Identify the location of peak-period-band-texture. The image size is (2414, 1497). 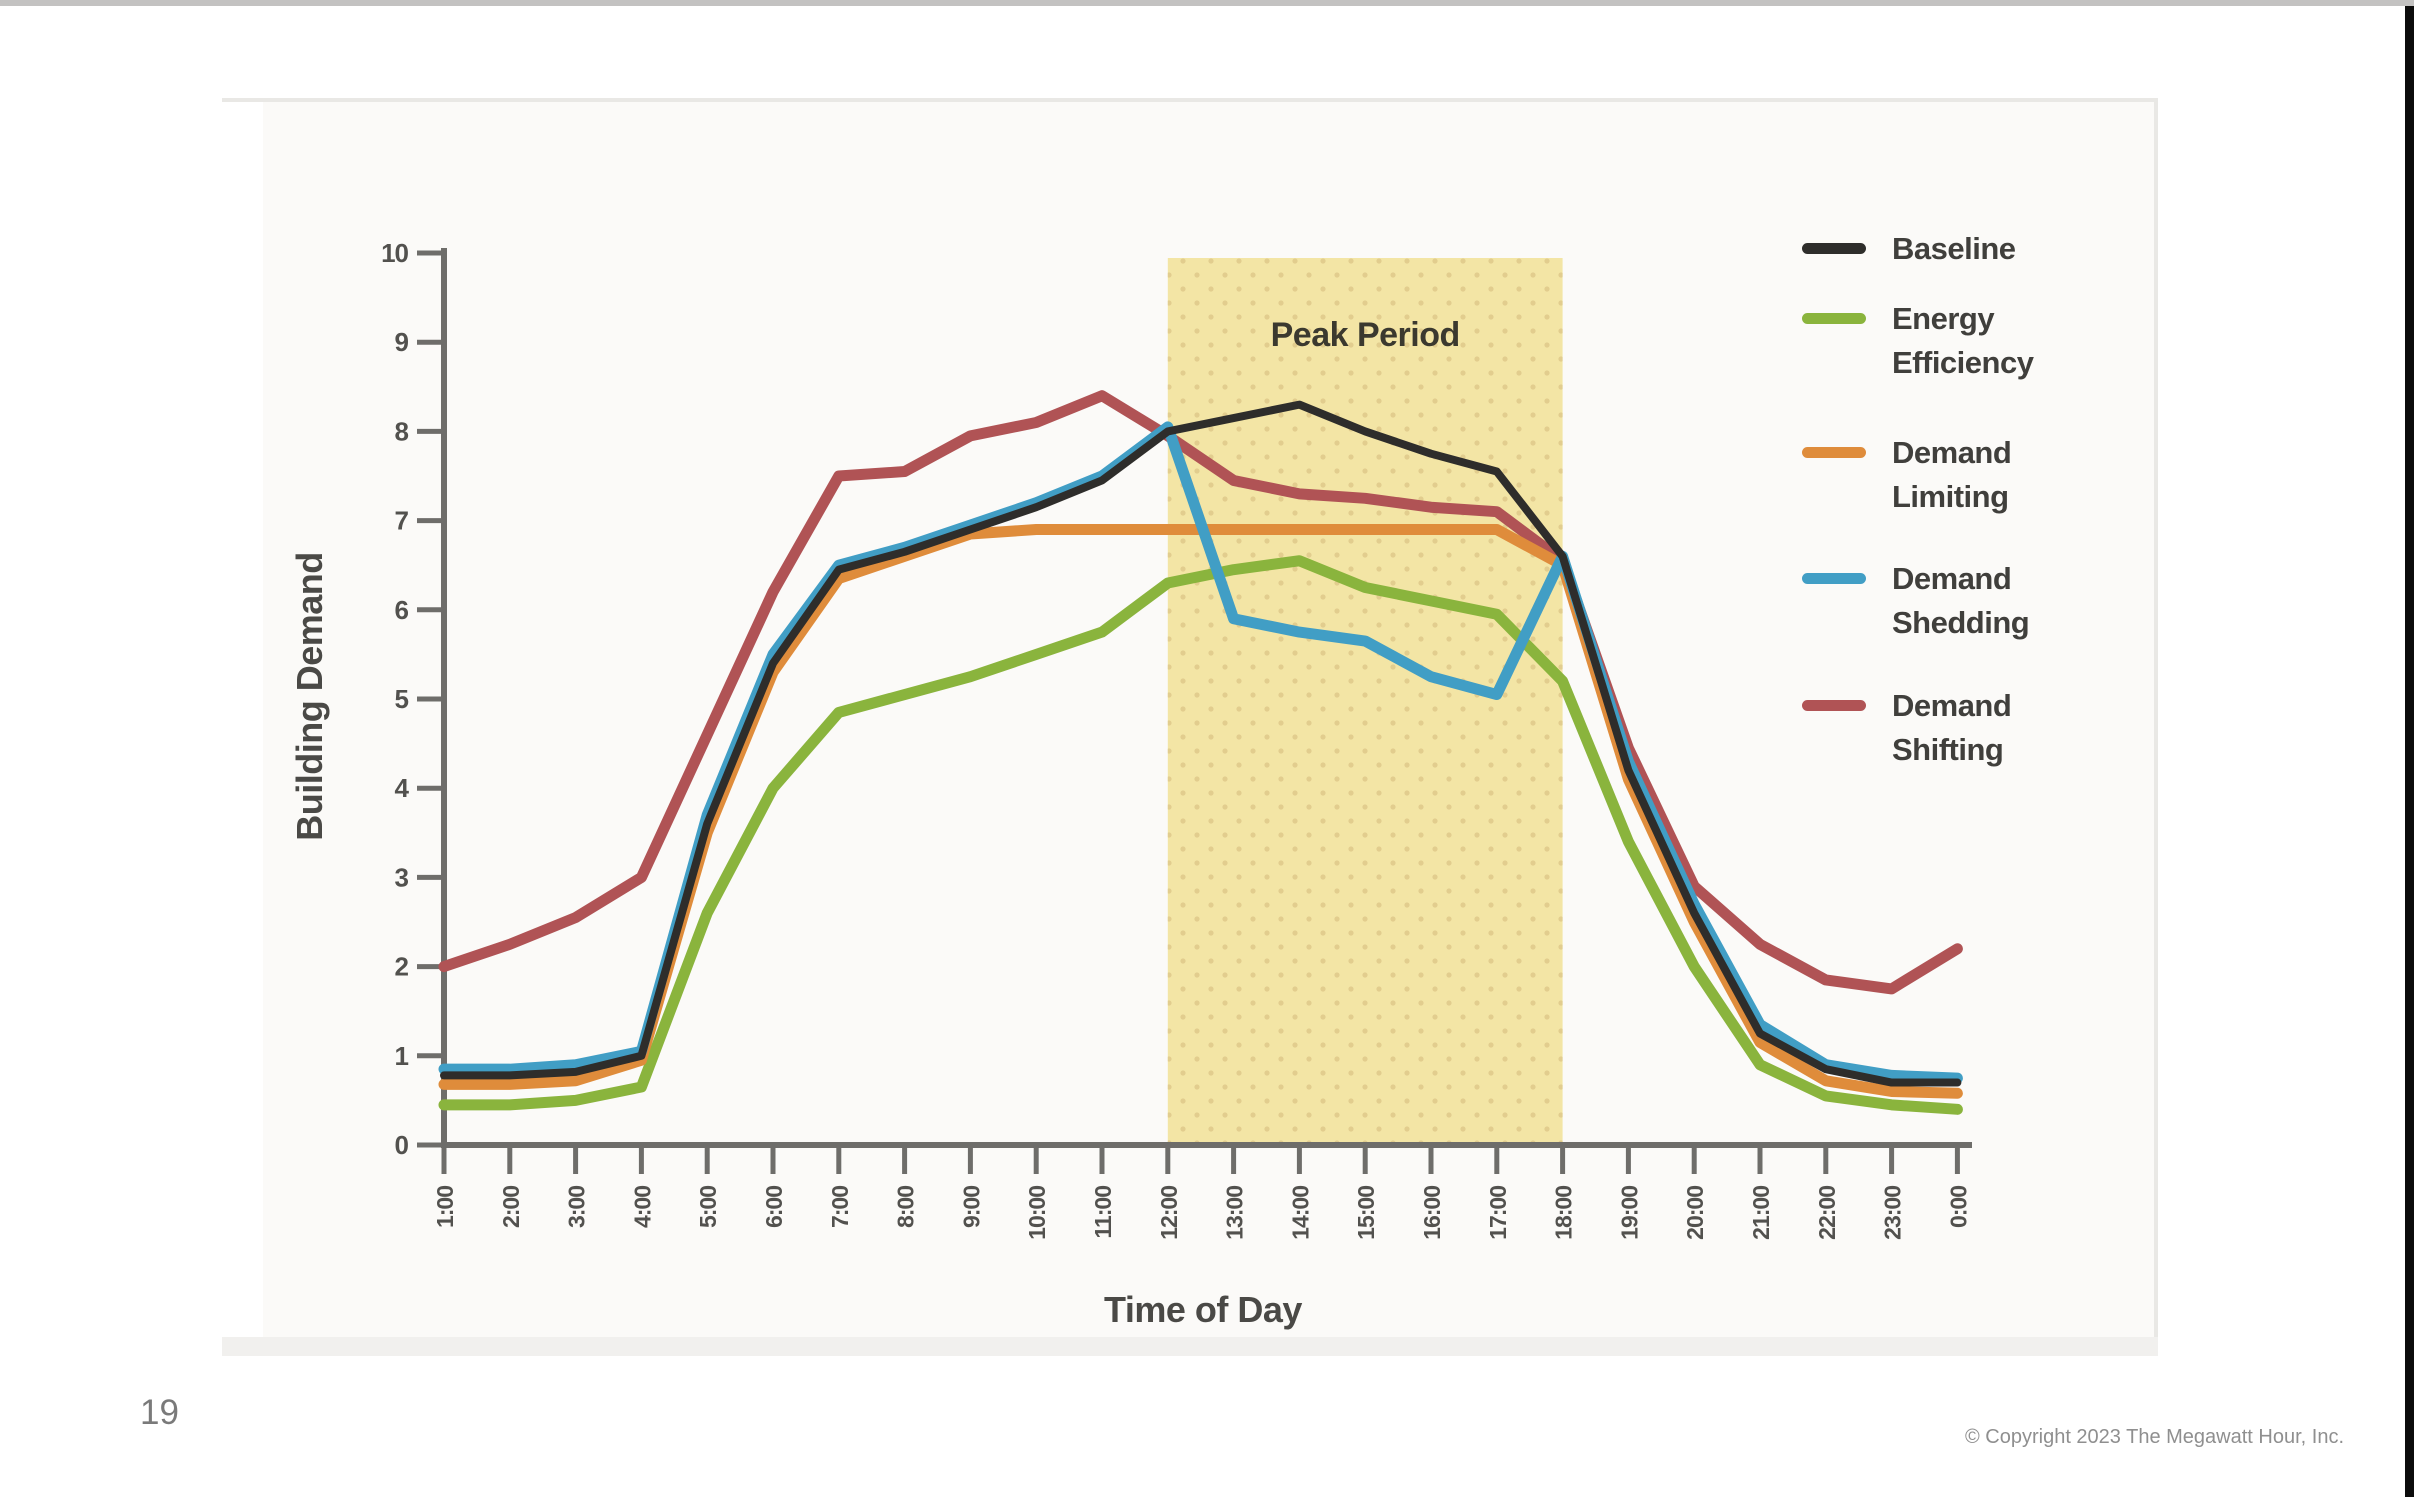
(1365, 701).